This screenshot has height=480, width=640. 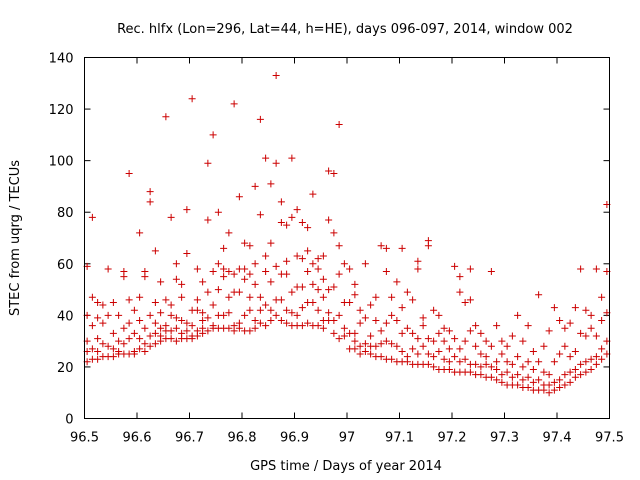 I want to click on x-tick-label: 96.7, so click(x=189, y=438).